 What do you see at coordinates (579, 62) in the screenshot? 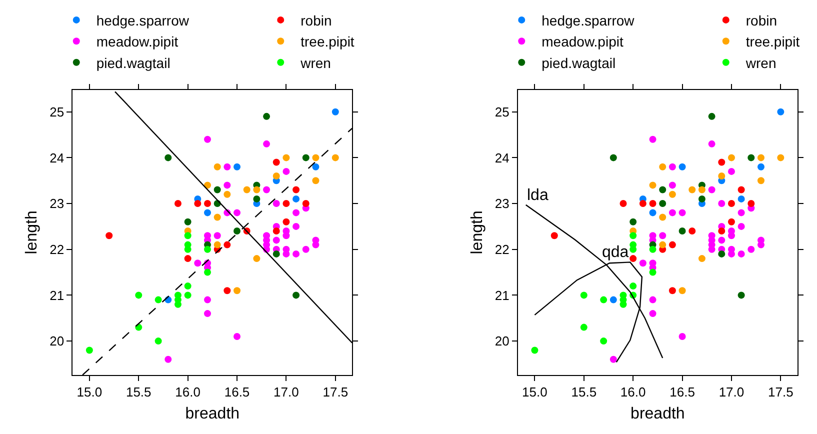
I see `legend-label: pied.wagtail` at bounding box center [579, 62].